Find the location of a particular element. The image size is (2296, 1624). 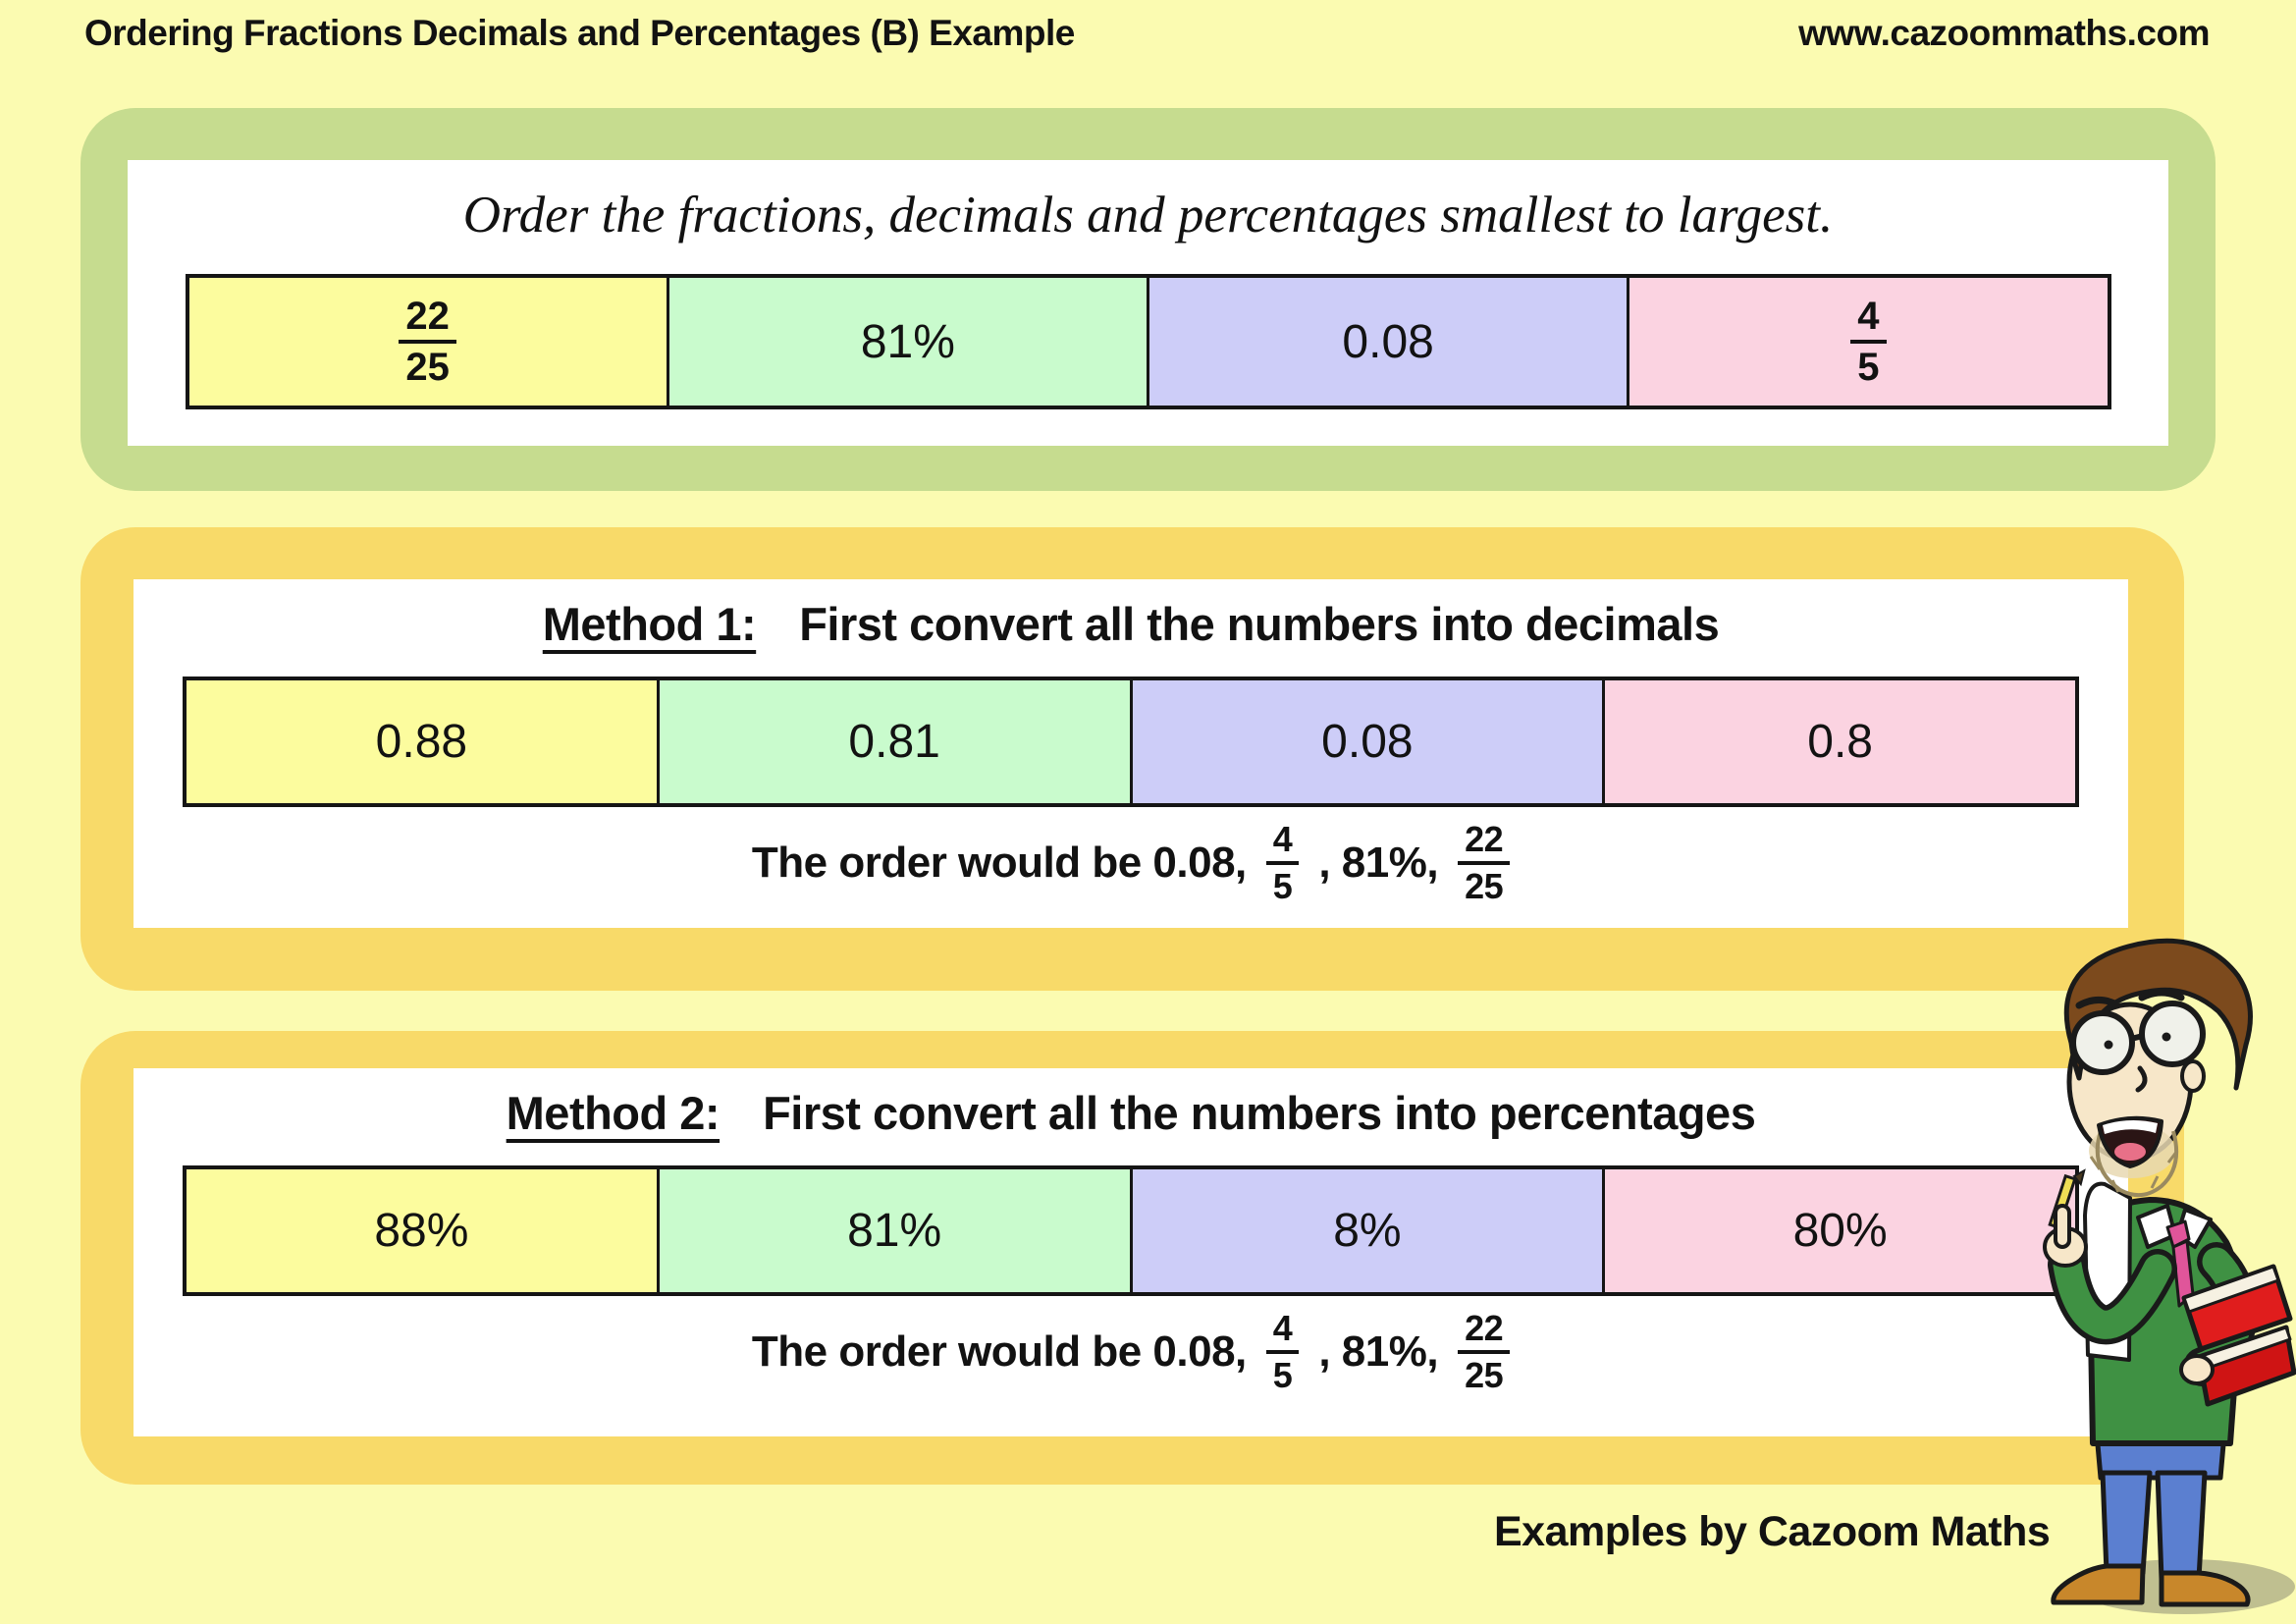

method2-cell-1: 88% is located at coordinates (422, 1230).